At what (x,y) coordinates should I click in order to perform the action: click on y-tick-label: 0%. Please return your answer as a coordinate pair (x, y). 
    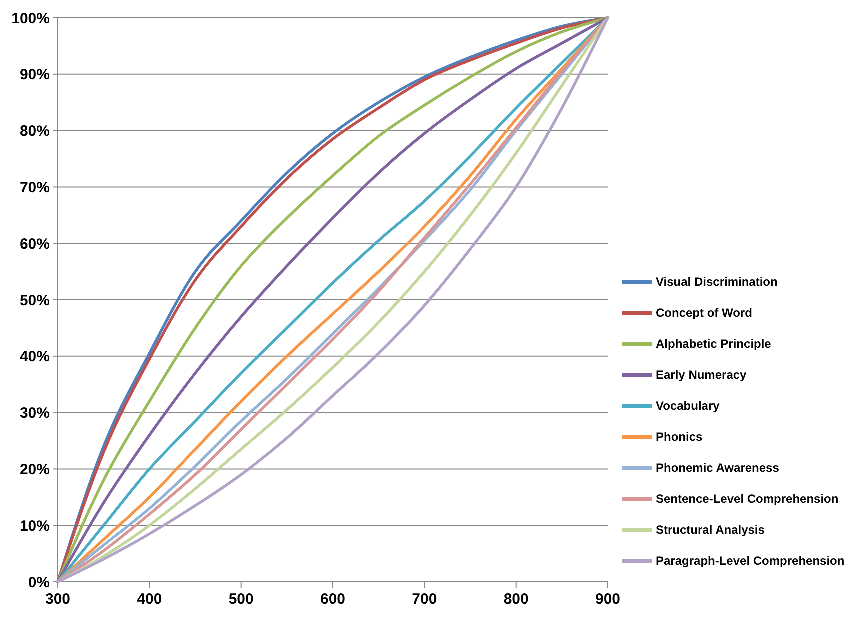
    Looking at the image, I should click on (39, 583).